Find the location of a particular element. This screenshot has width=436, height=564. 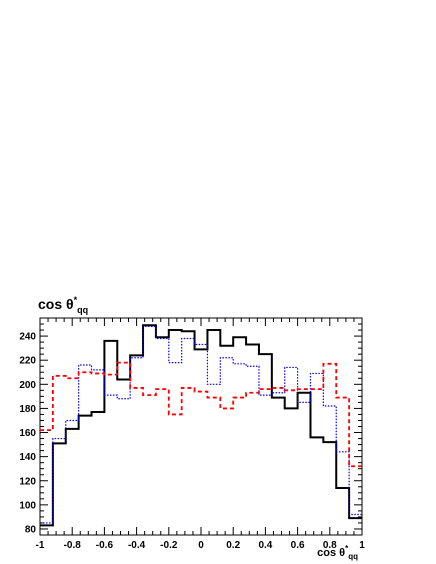

y-tick-label: 140 is located at coordinates (27, 457).